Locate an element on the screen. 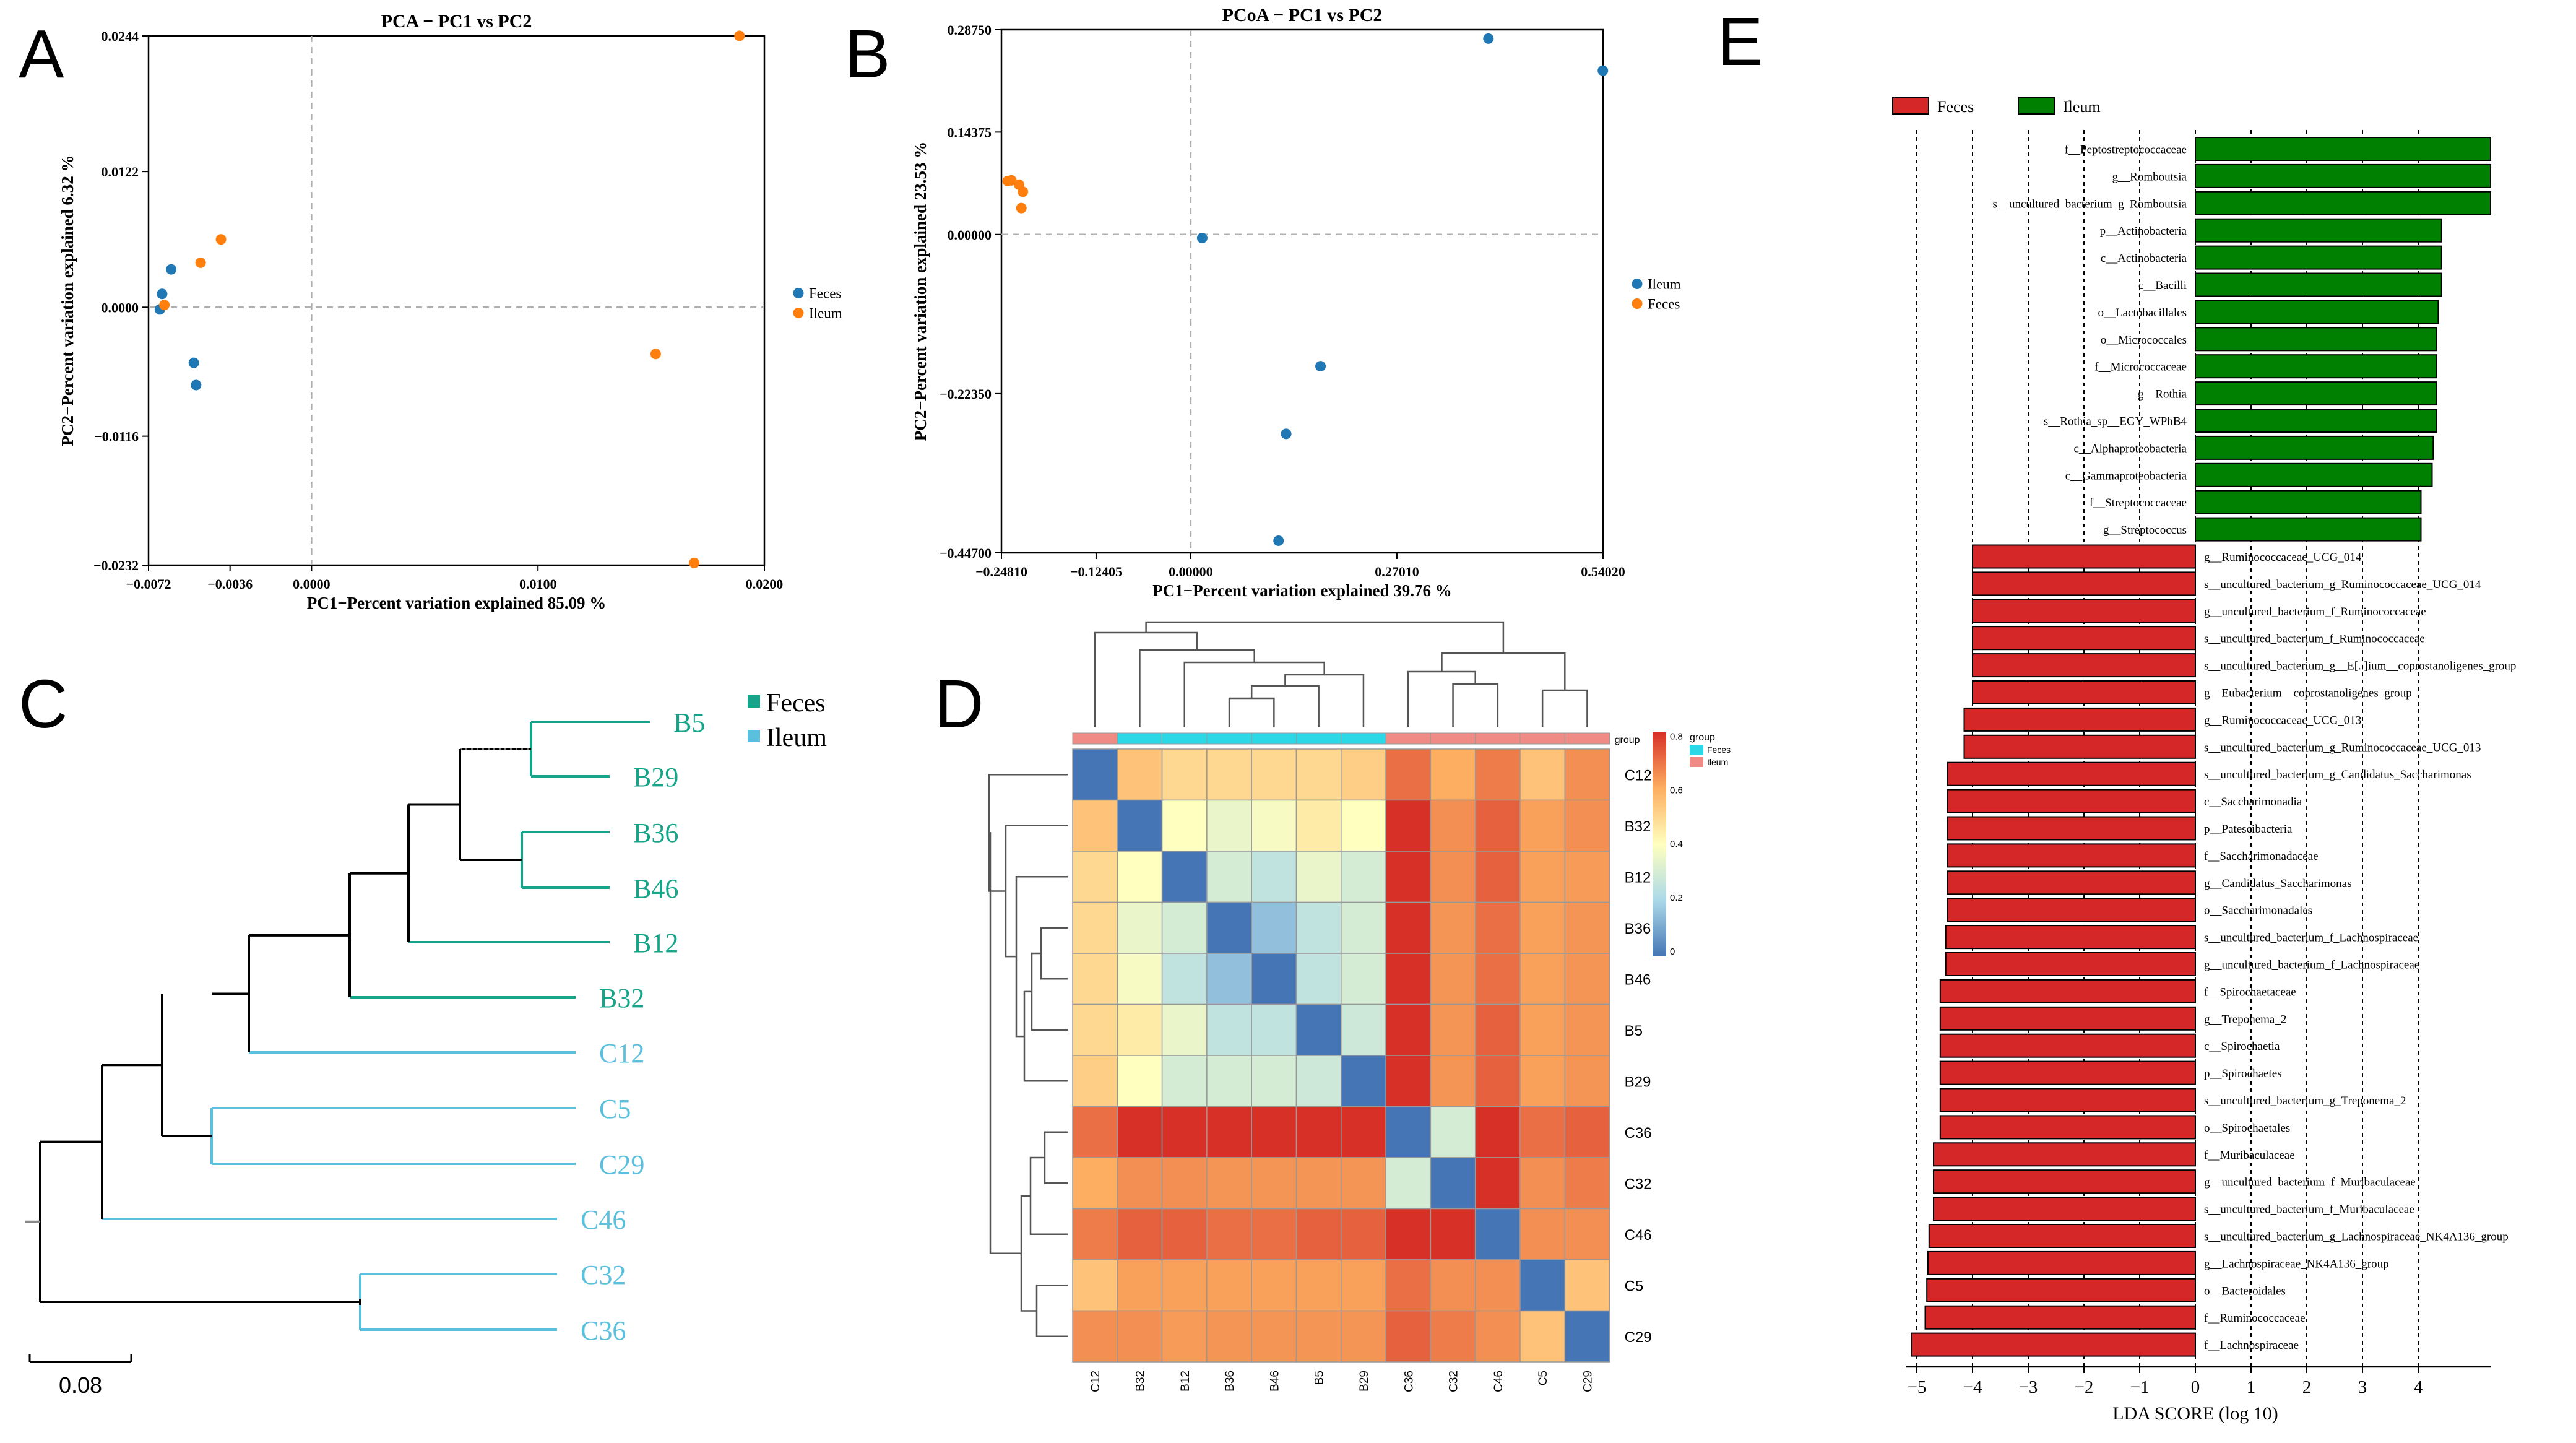 This screenshot has width=2576, height=1443. y-tick-label: 0.0244 is located at coordinates (120, 36).